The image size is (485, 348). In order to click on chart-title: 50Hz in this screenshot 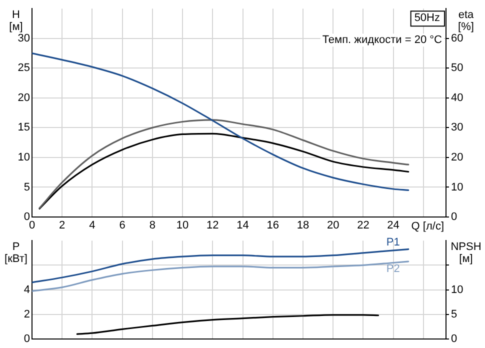, I will do `click(427, 18)`.